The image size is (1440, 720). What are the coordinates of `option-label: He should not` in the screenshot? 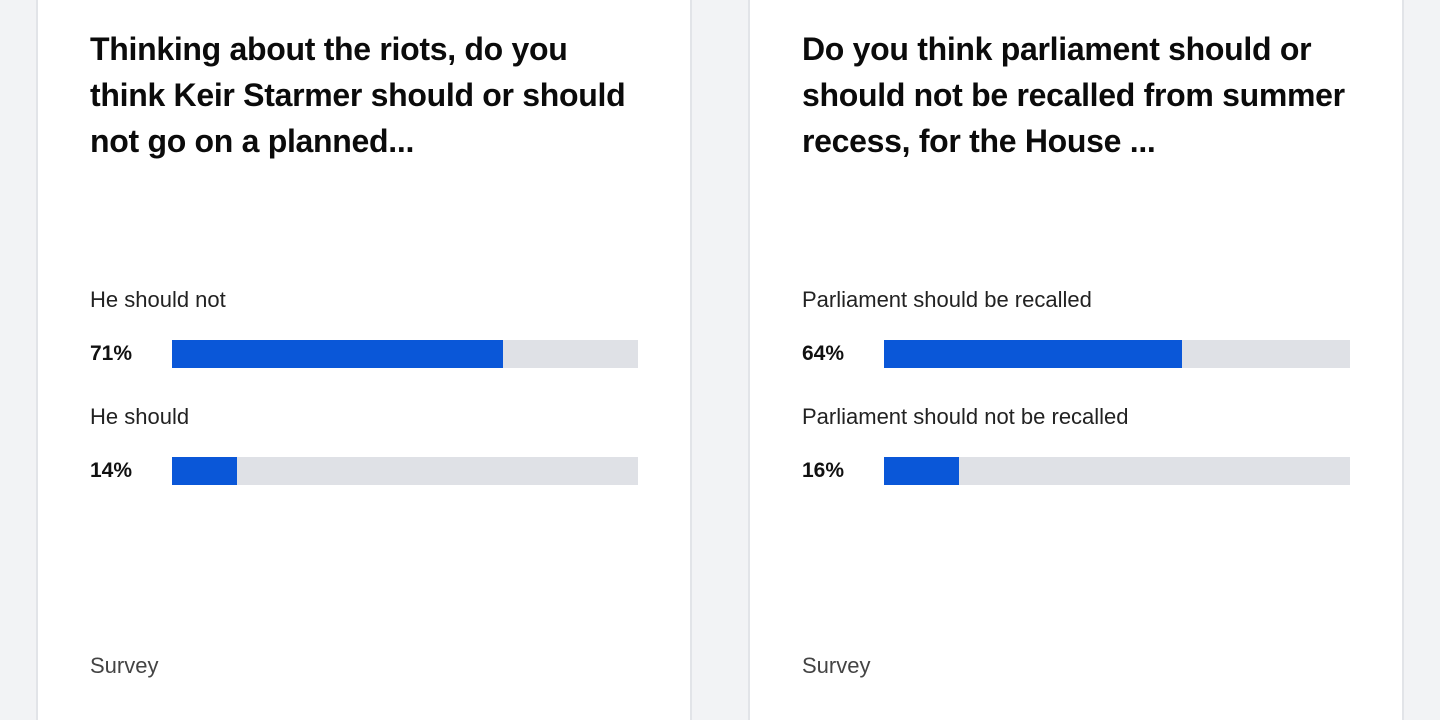 It's located at (158, 299).